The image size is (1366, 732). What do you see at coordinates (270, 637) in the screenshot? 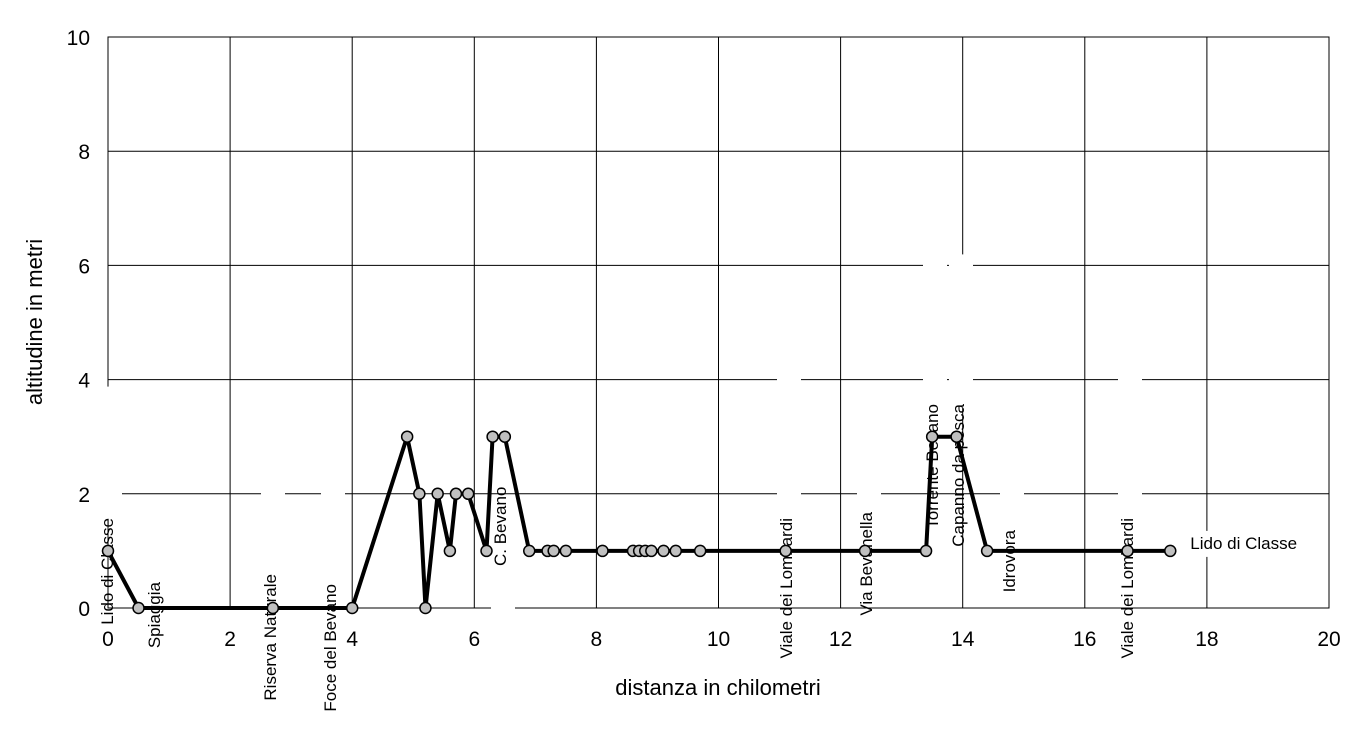
I see `annotation-label: Riserva Naturale` at bounding box center [270, 637].